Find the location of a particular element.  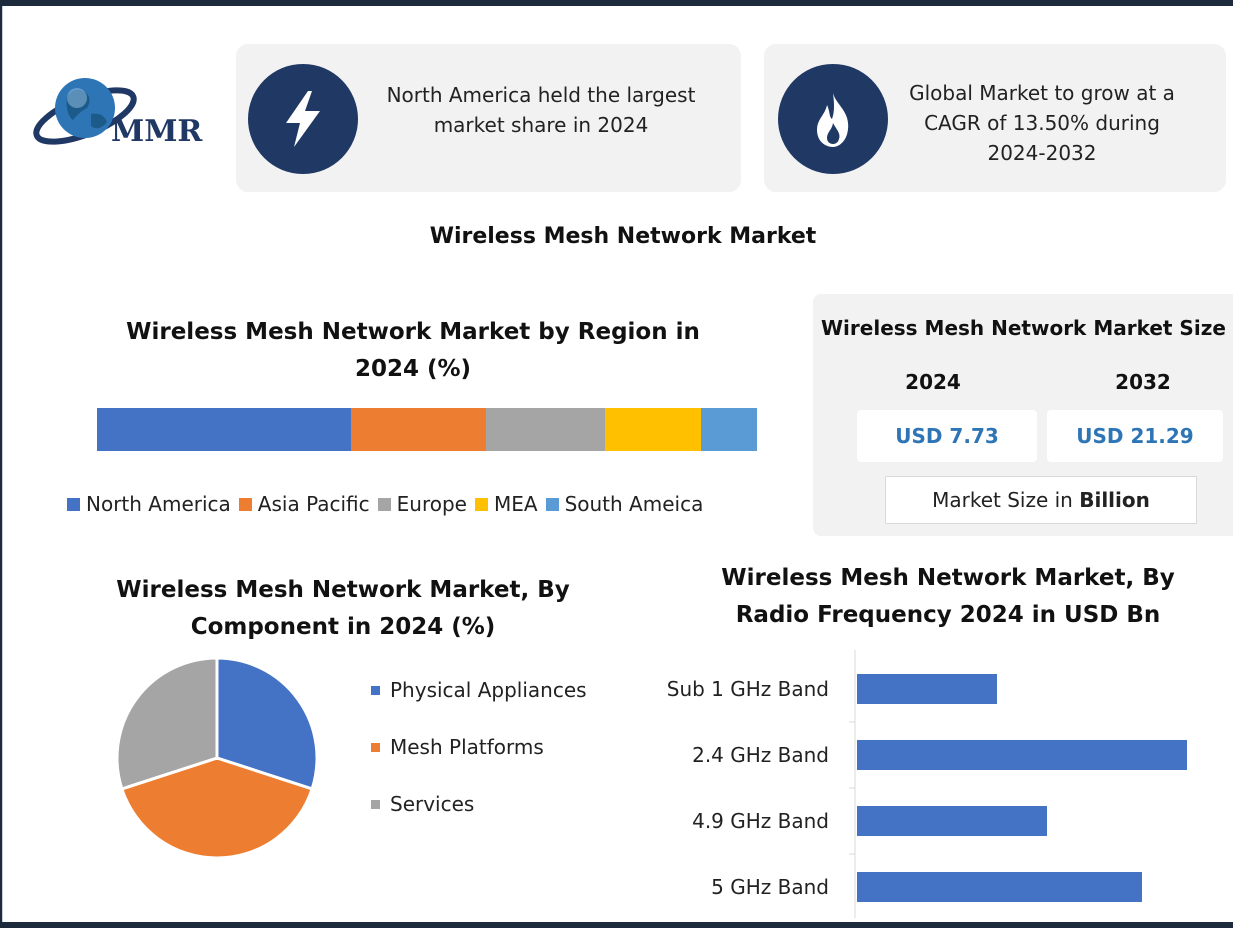

flame-icon is located at coordinates (833, 120).